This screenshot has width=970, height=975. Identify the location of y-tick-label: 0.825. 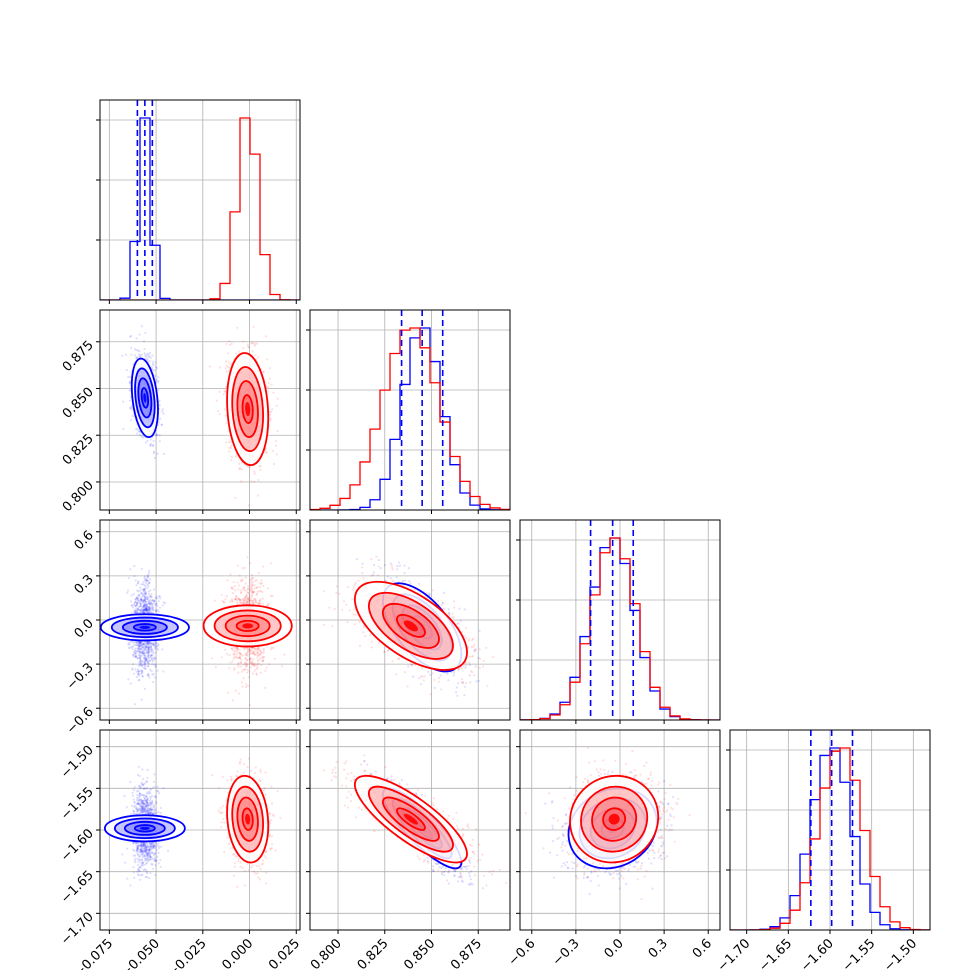
(78, 449).